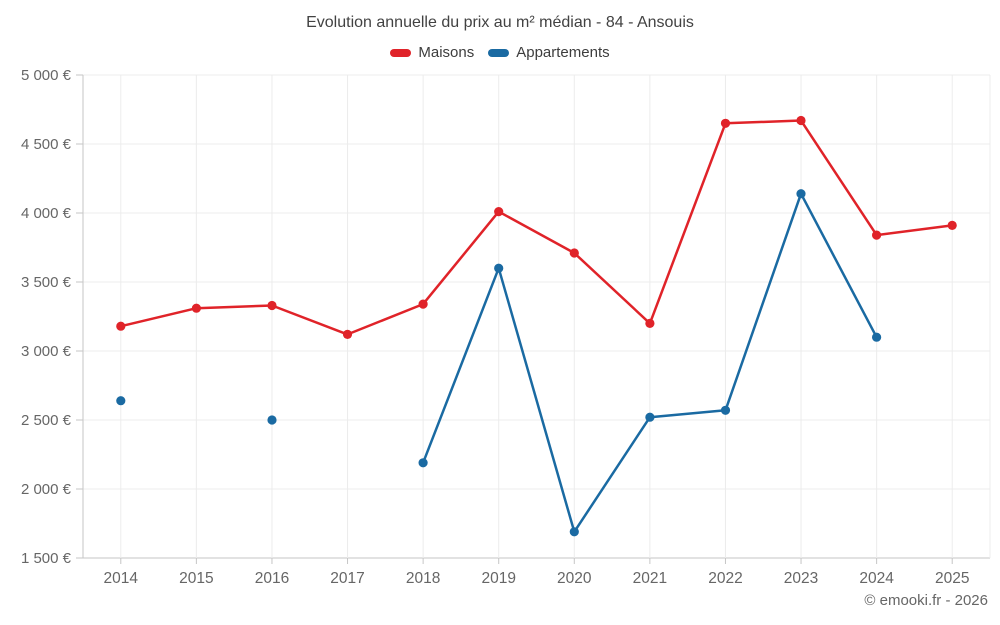  Describe the element at coordinates (650, 323) in the screenshot. I see `maisons-point-2021` at that location.